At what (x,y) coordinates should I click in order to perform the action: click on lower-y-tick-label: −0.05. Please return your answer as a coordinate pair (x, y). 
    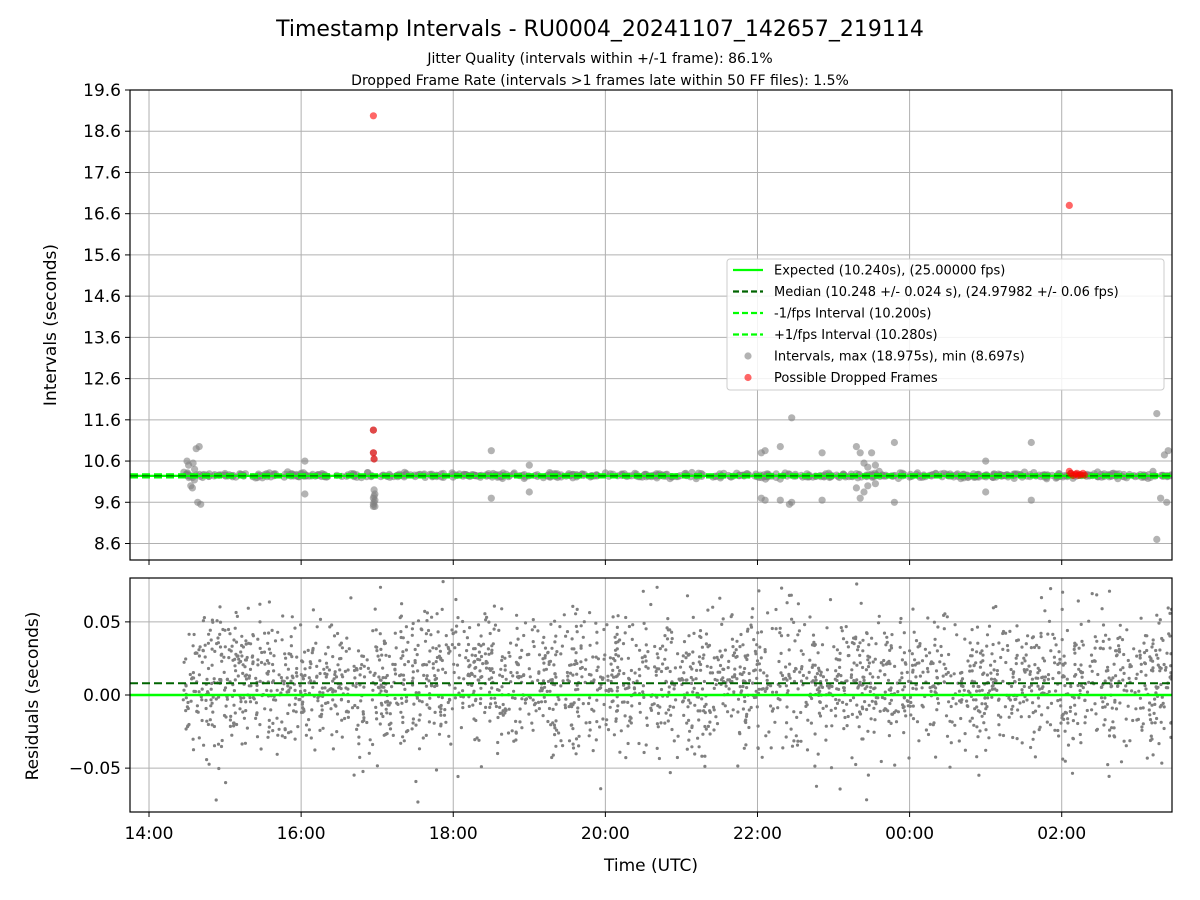
    Looking at the image, I should click on (95, 769).